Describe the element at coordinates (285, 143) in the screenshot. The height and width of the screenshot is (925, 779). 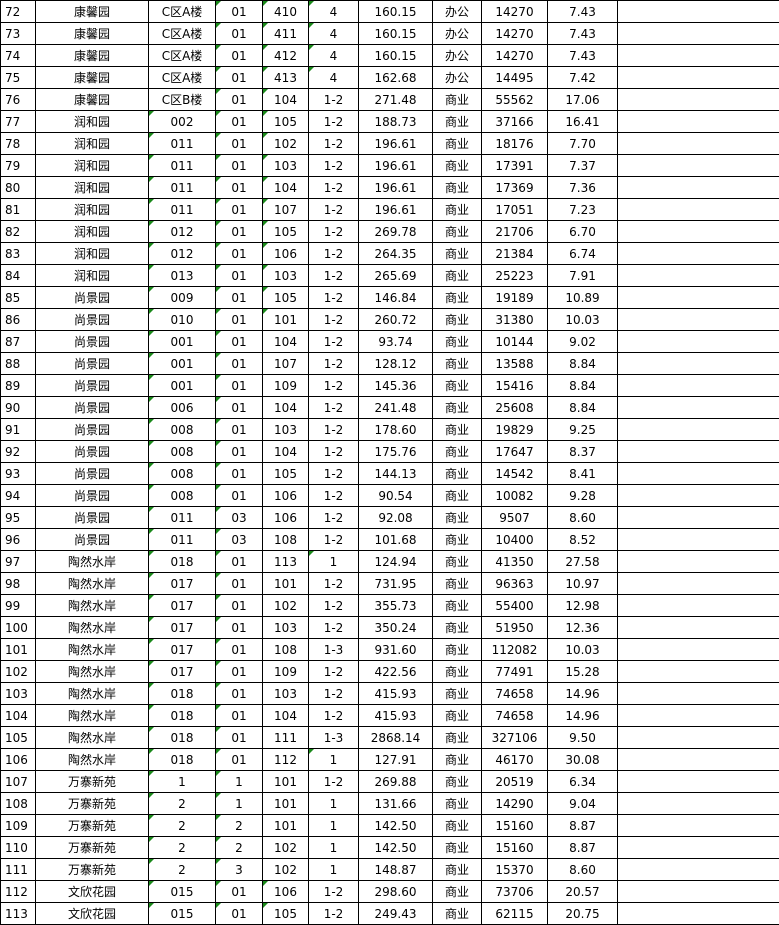
I see `room-cell: 102` at that location.